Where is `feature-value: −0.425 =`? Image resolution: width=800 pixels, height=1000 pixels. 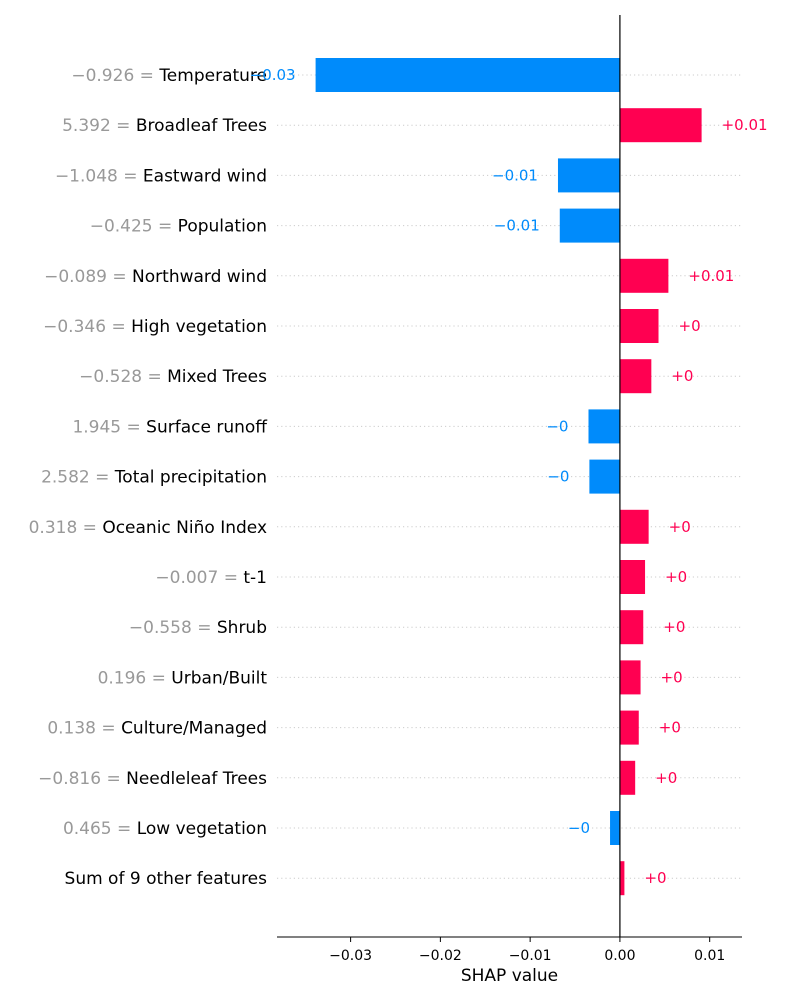 feature-value: −0.425 = is located at coordinates (134, 227).